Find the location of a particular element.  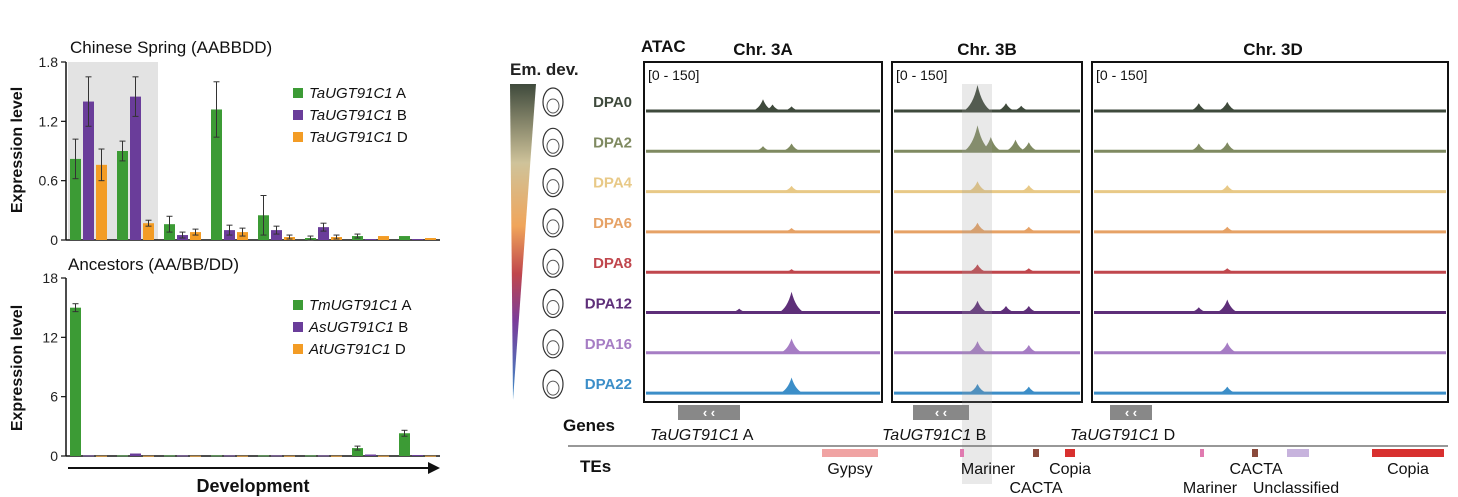

track-label: DPA6 is located at coordinates (612, 223).